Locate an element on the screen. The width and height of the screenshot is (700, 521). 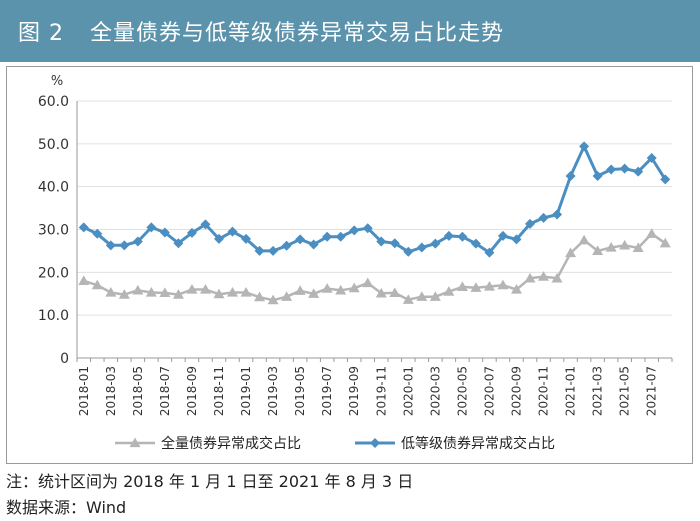
x-tick-label: 2020-09 is located at coordinates (516, 391).